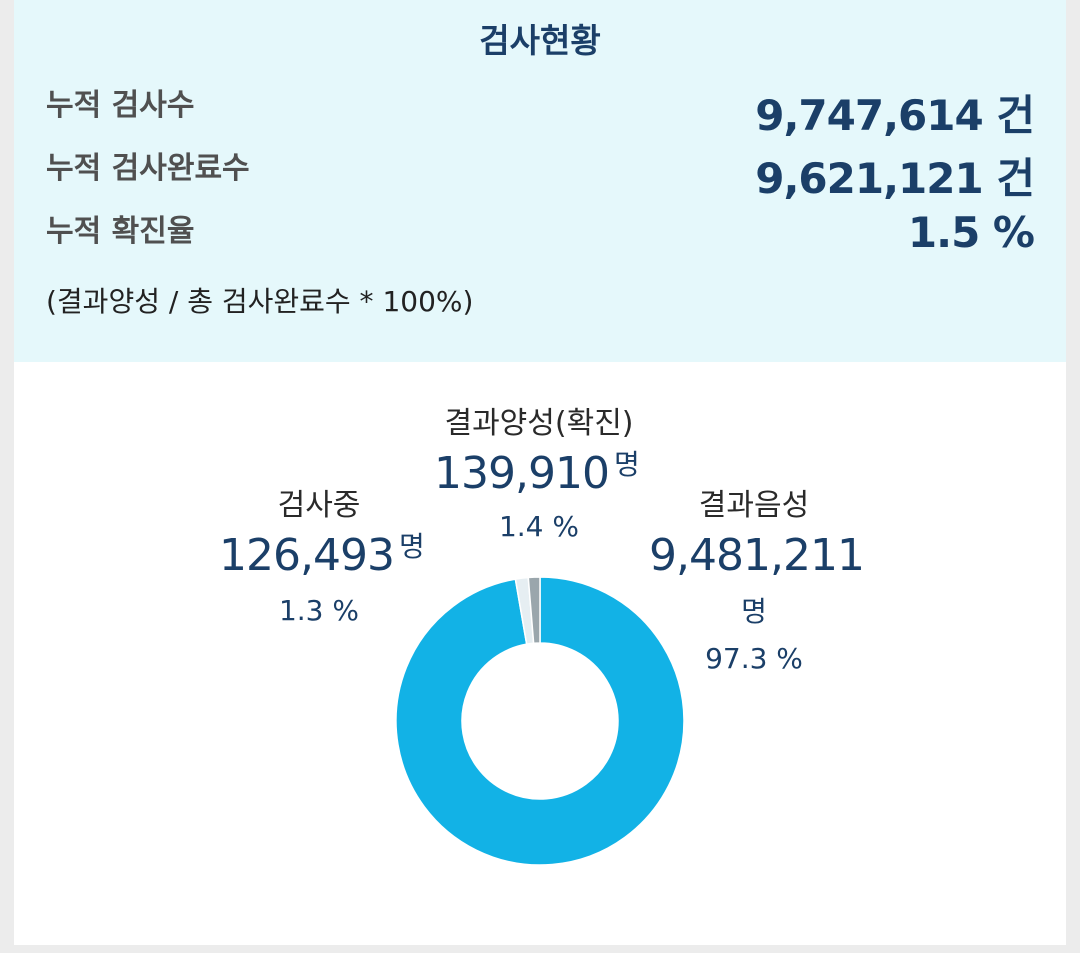 The height and width of the screenshot is (953, 1080). I want to click on positive-percent: 1.4 %, so click(539, 526).